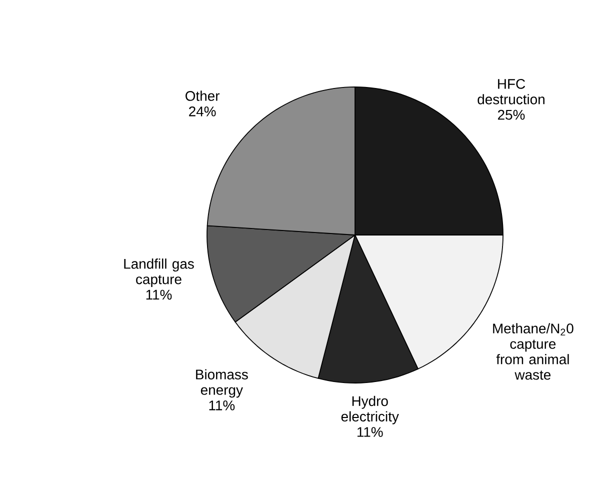  Describe the element at coordinates (533, 351) in the screenshot. I see `slice-label: Methane/N$_{2}$0 capture from animal waste` at that location.